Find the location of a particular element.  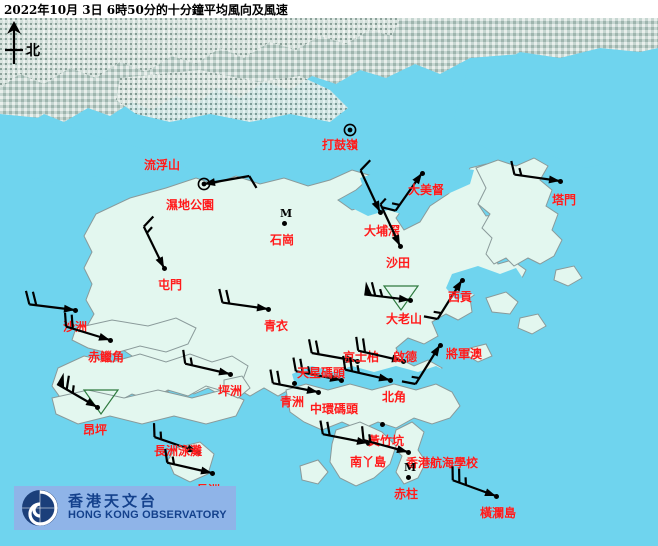

ninepin-group is located at coordinates (480, 353).